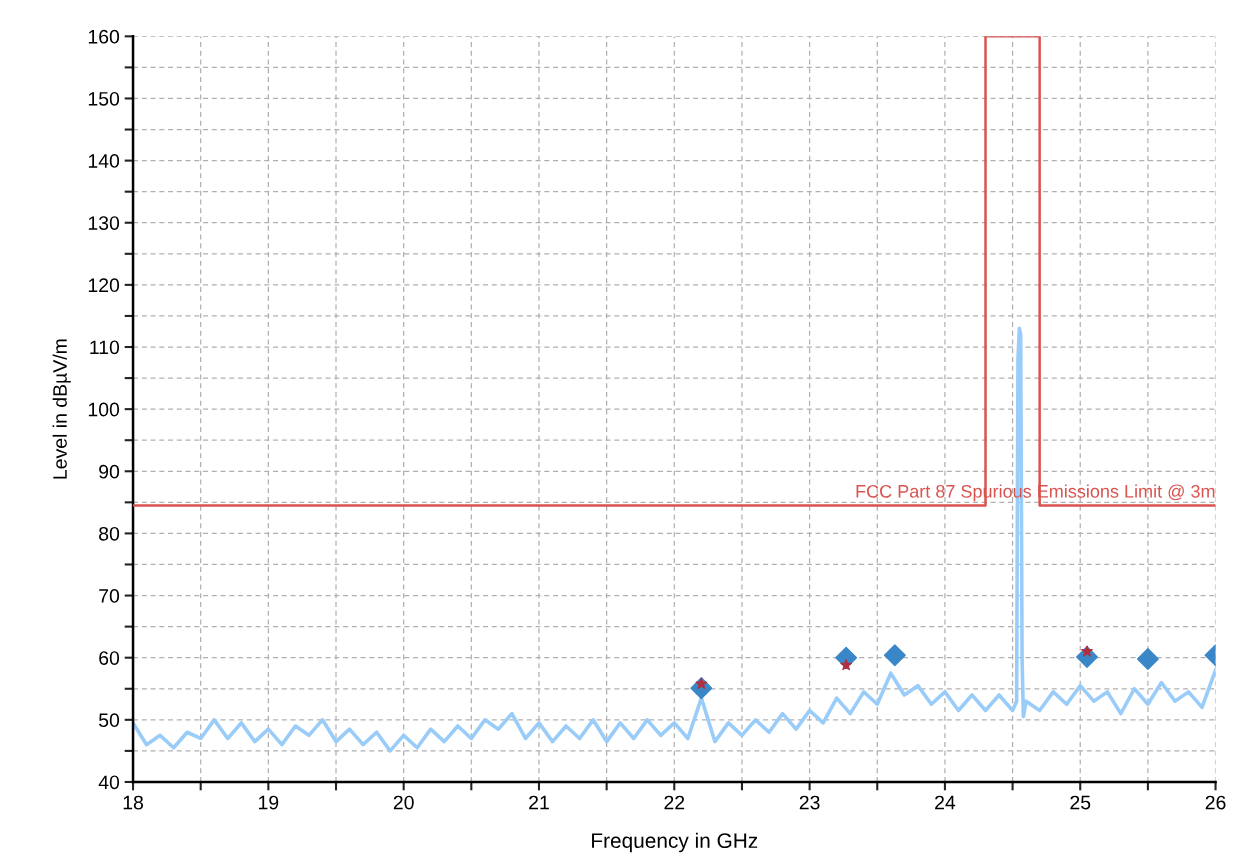 This screenshot has height=865, width=1248. I want to click on y-tick-label: 150, so click(104, 98).